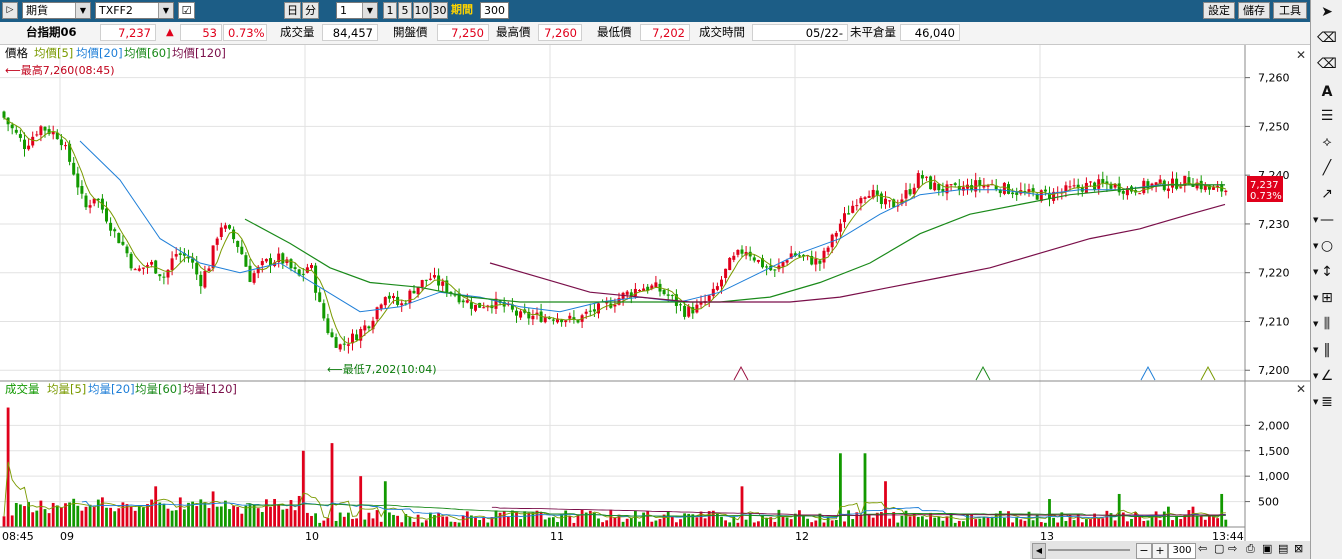 This screenshot has height=559, width=1342. I want to click on fib-tool-icon: ▼ ⊞, so click(1323, 298).